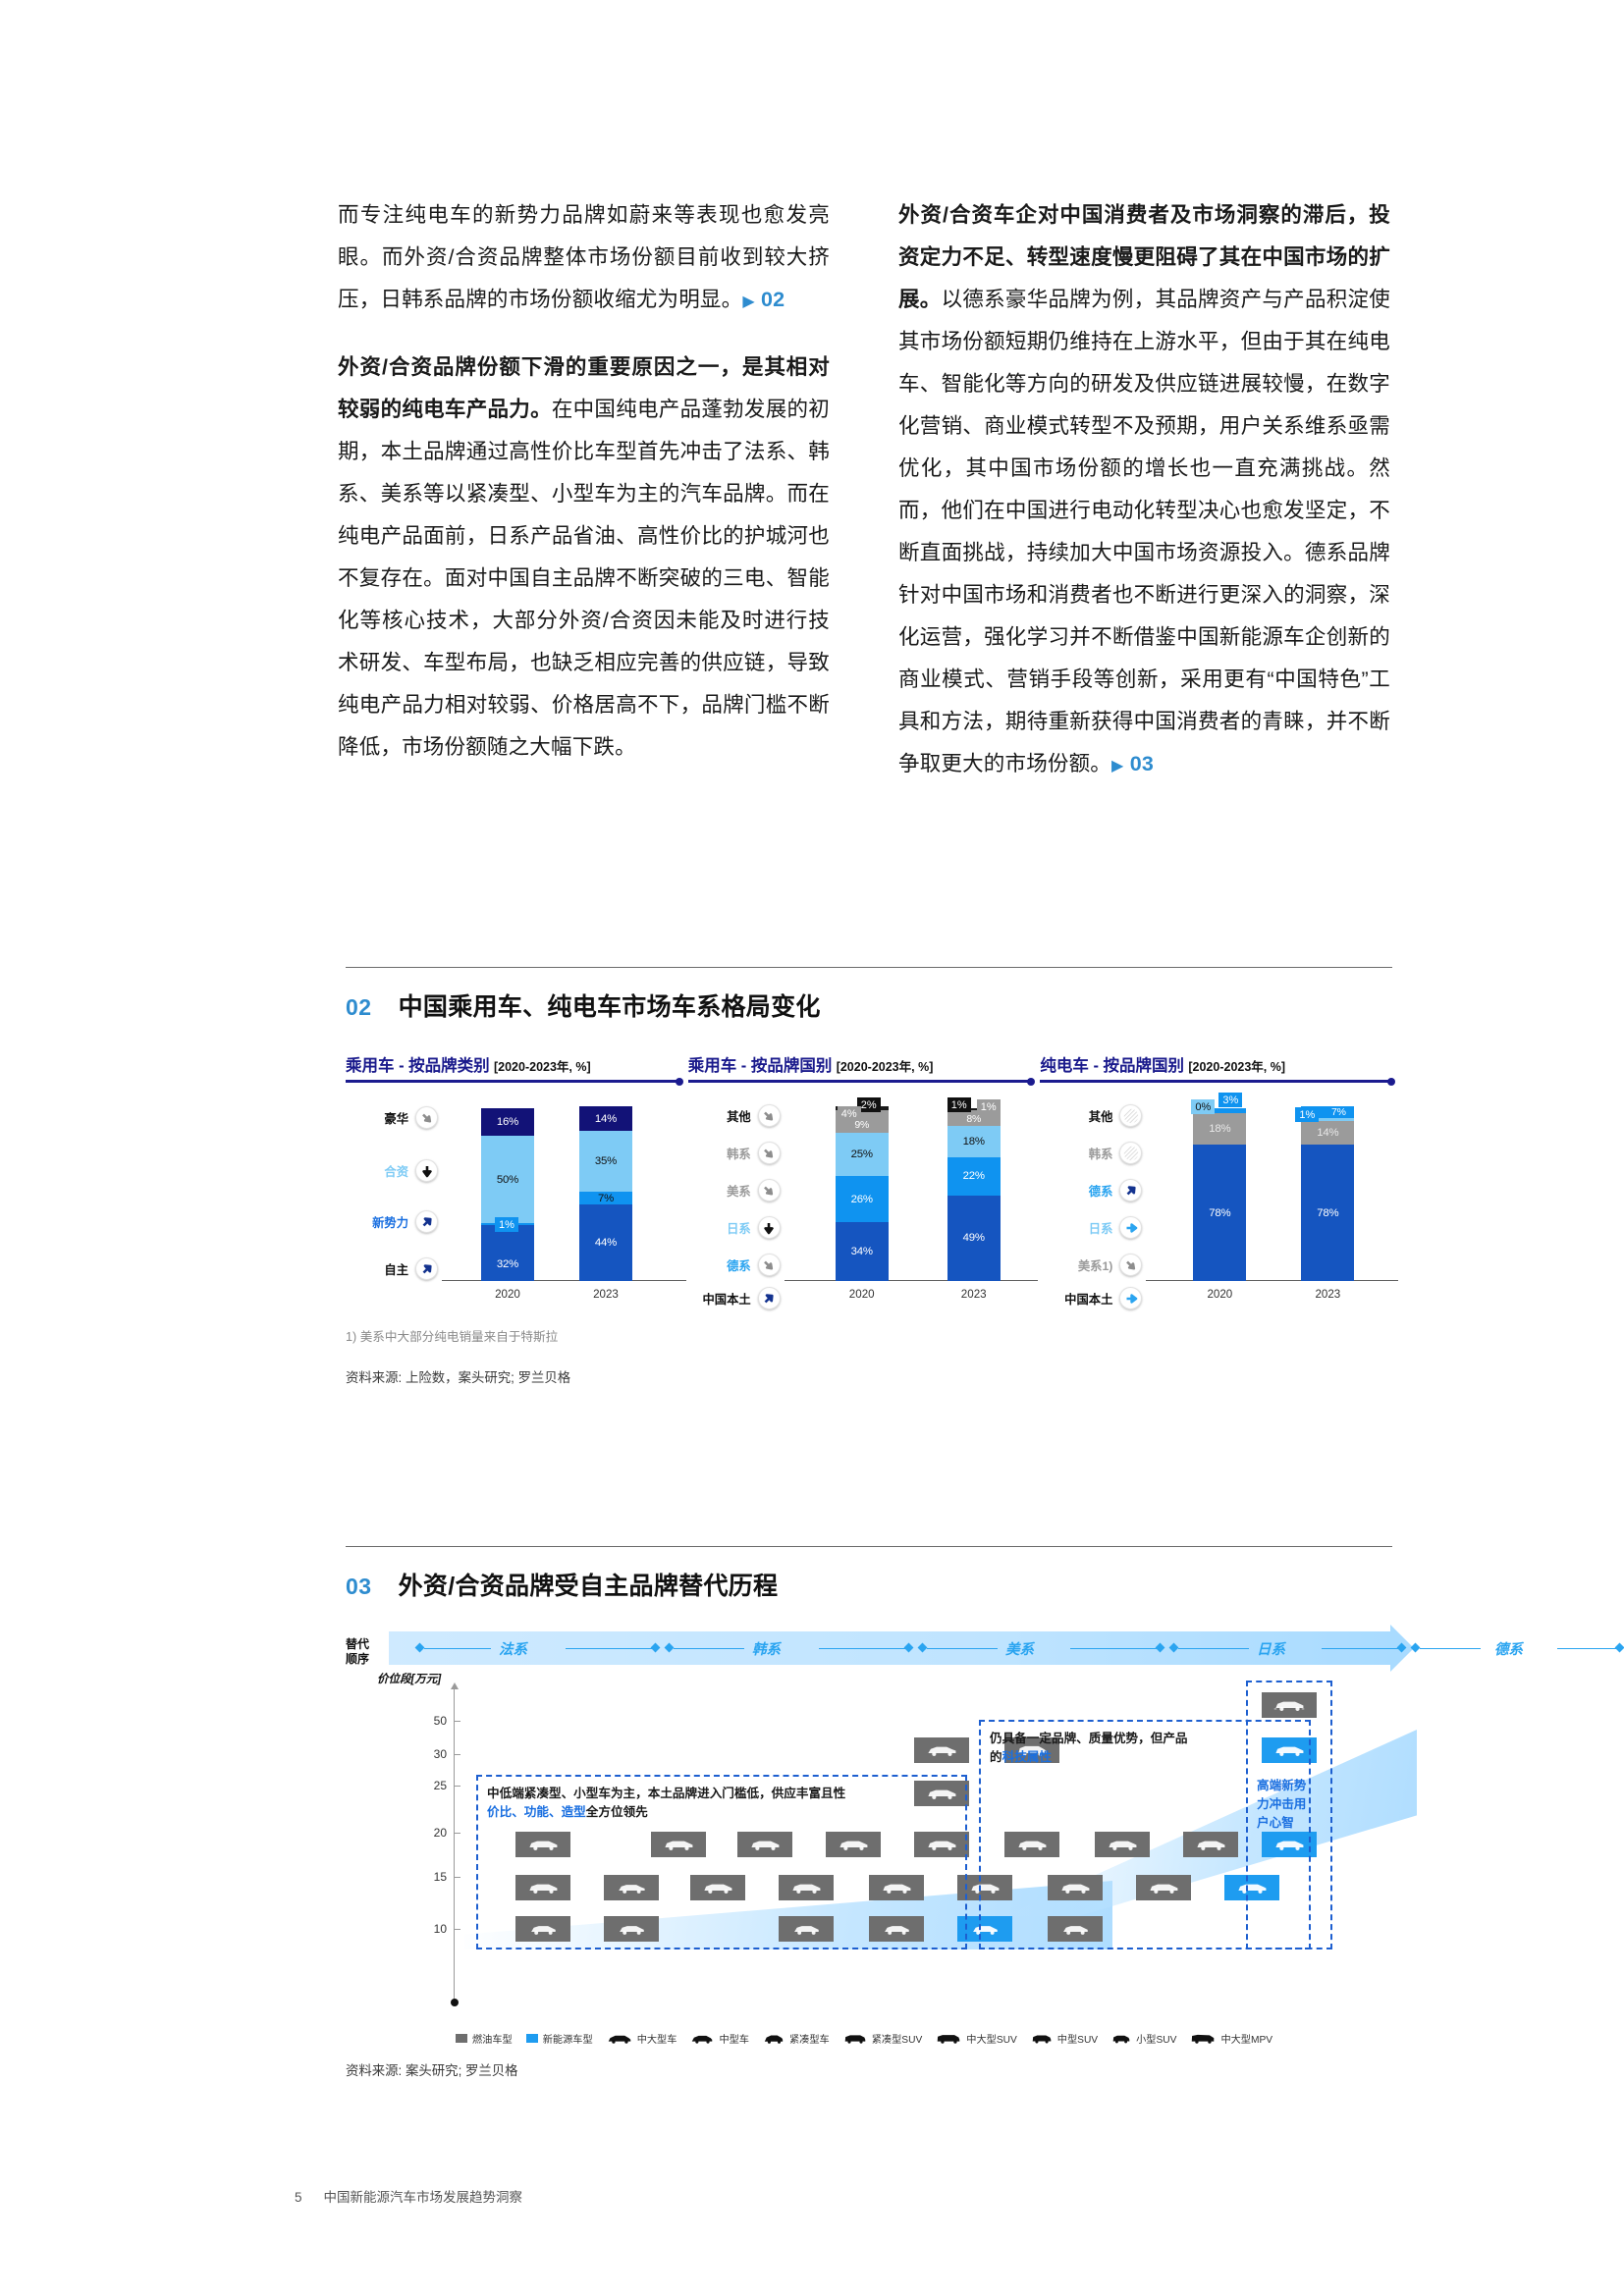 This screenshot has width=1624, height=2296. I want to click on chart-pv-by-country: 乘用车 - 按品牌国别 [2020-2023年, %] 其他 韩系, so click(863, 1180).